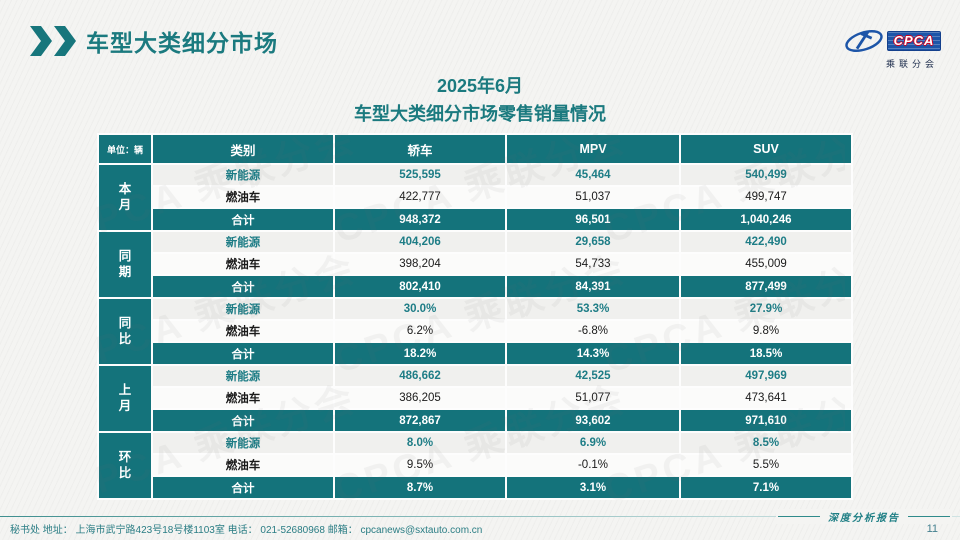  I want to click on table-row: 本月 新能源 525,595 45,464 540,499, so click(475, 197).